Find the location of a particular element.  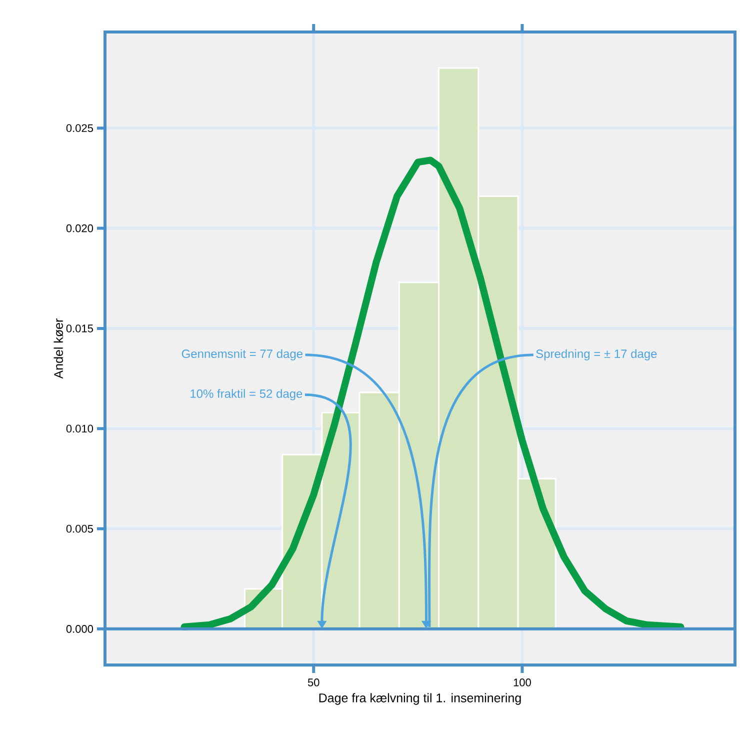

annotation: Gennemsnit = 77 dage is located at coordinates (242, 354).